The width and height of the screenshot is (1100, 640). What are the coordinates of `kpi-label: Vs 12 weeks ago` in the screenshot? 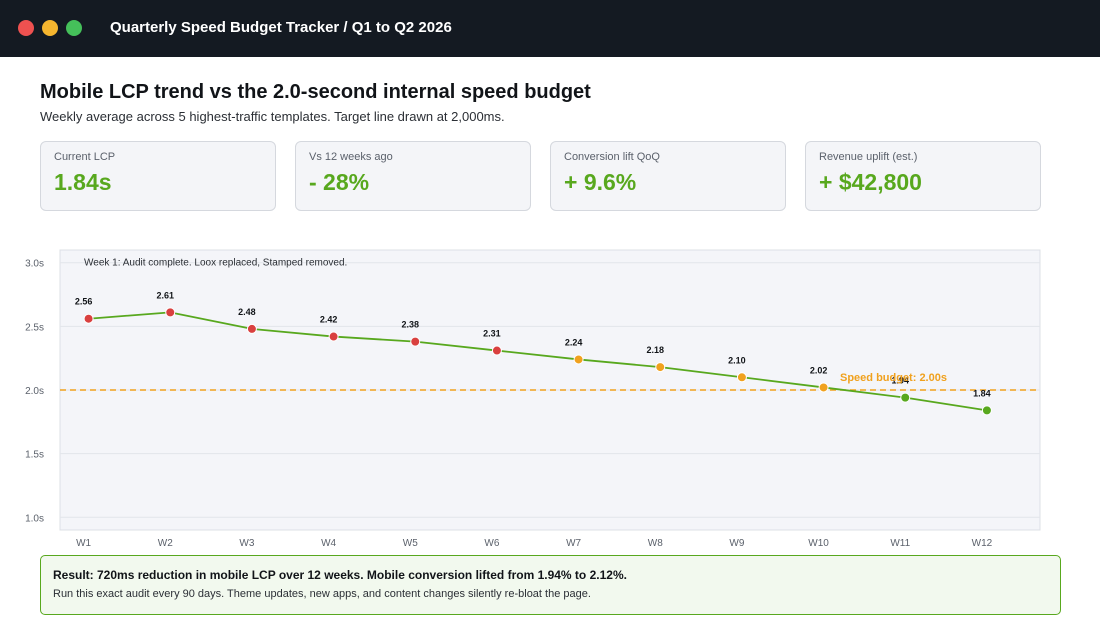 It's located at (351, 157).